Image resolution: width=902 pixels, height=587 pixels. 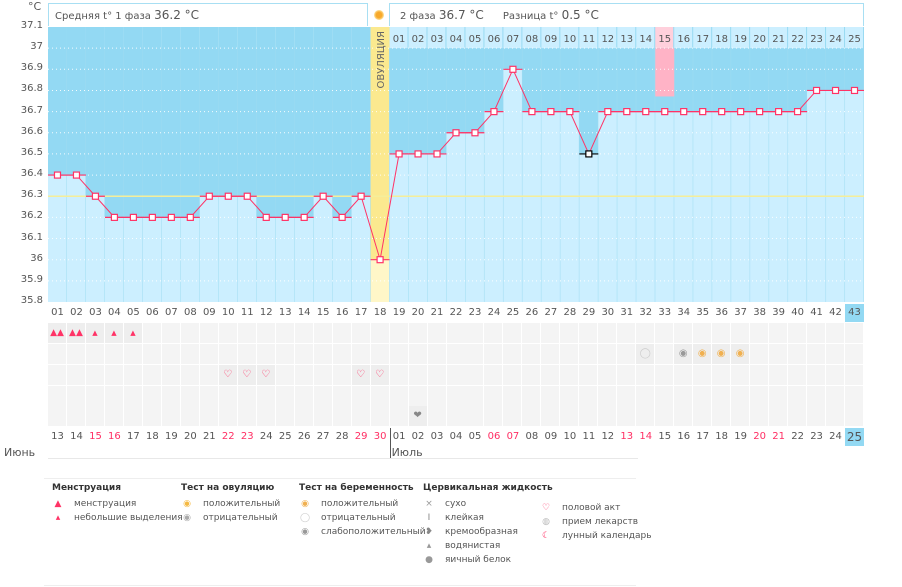 What do you see at coordinates (304, 436) in the screenshot?
I see `date-label: 26` at bounding box center [304, 436].